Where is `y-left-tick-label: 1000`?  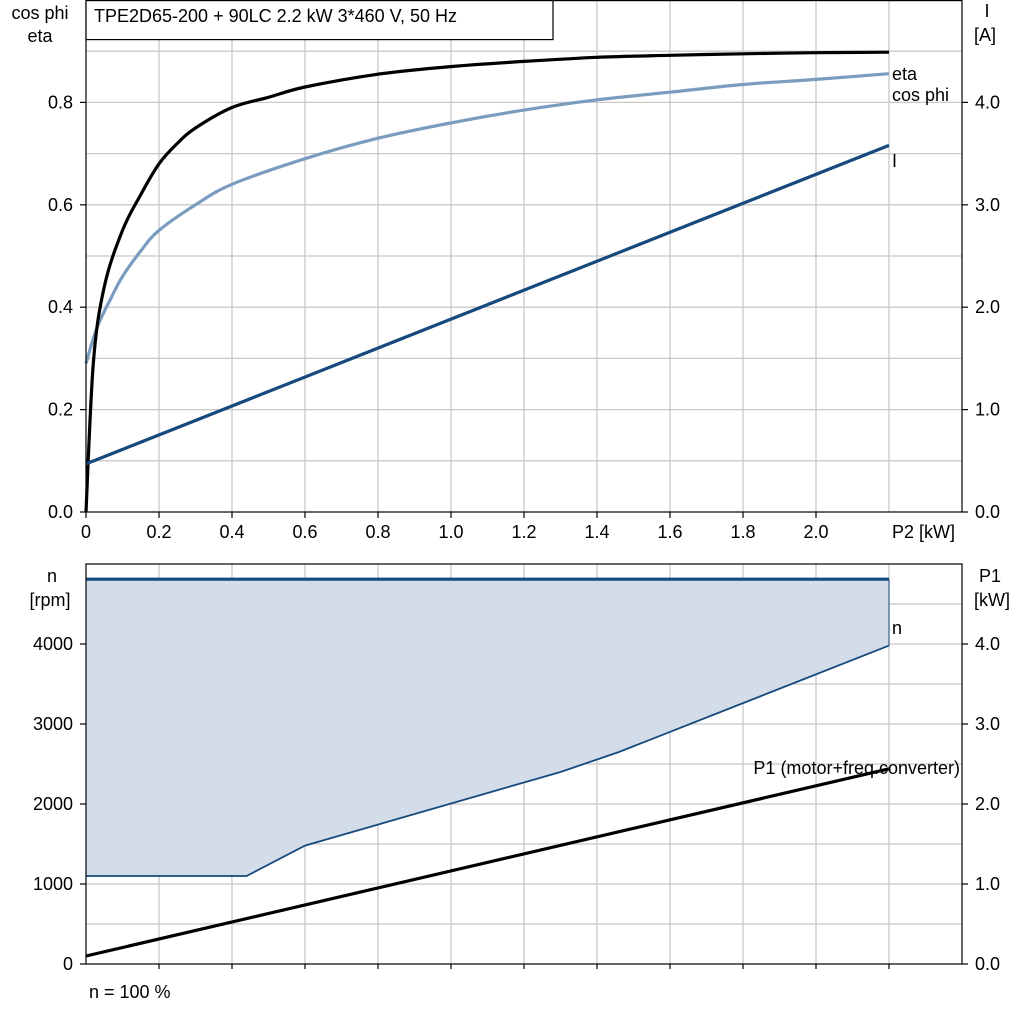 y-left-tick-label: 1000 is located at coordinates (53, 884).